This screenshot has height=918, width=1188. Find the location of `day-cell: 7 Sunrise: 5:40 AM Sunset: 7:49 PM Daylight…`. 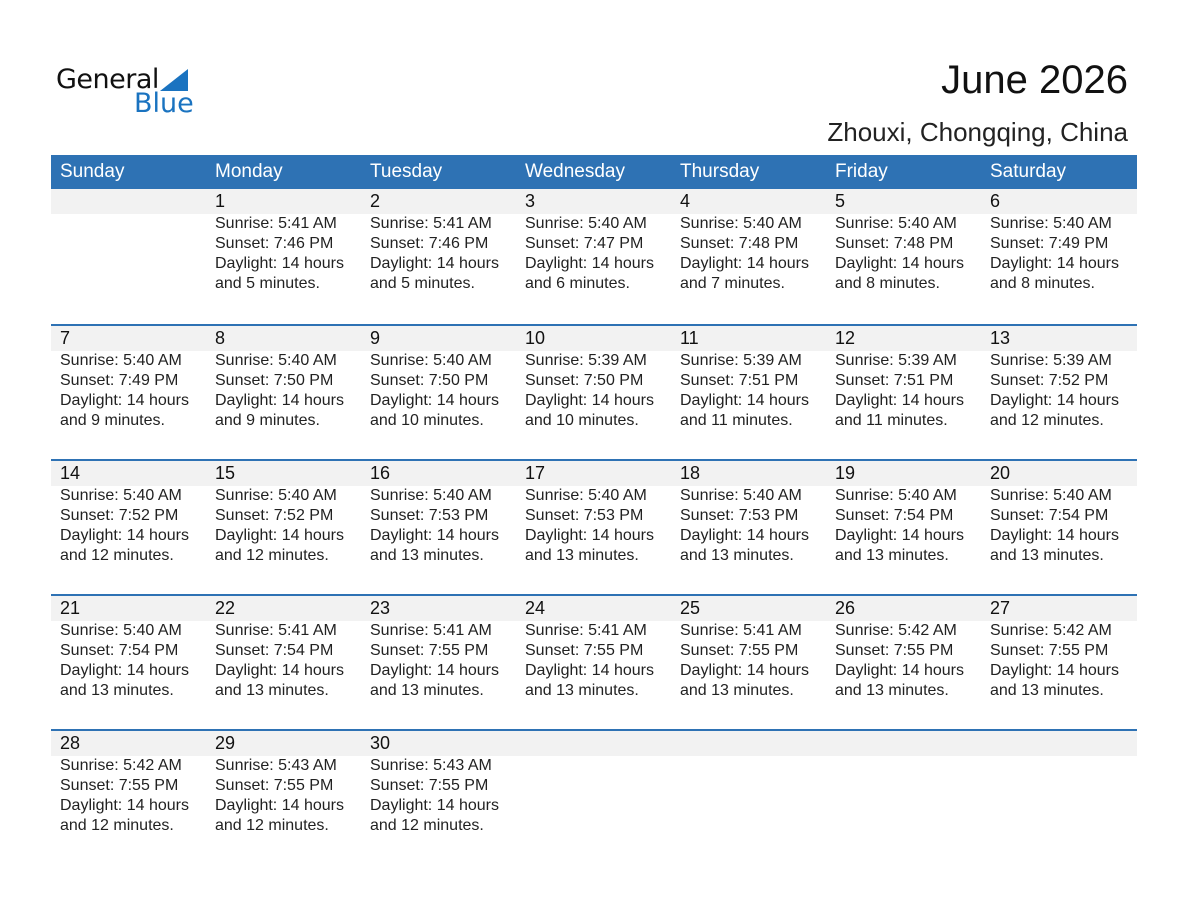

day-cell: 7 Sunrise: 5:40 AM Sunset: 7:49 PM Daylight… is located at coordinates (128, 378).